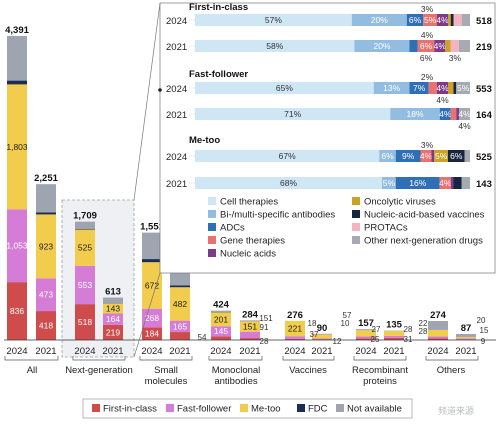 The height and width of the screenshot is (426, 499). I want to click on inset-year-me-too-2024: 2024, so click(176, 157).